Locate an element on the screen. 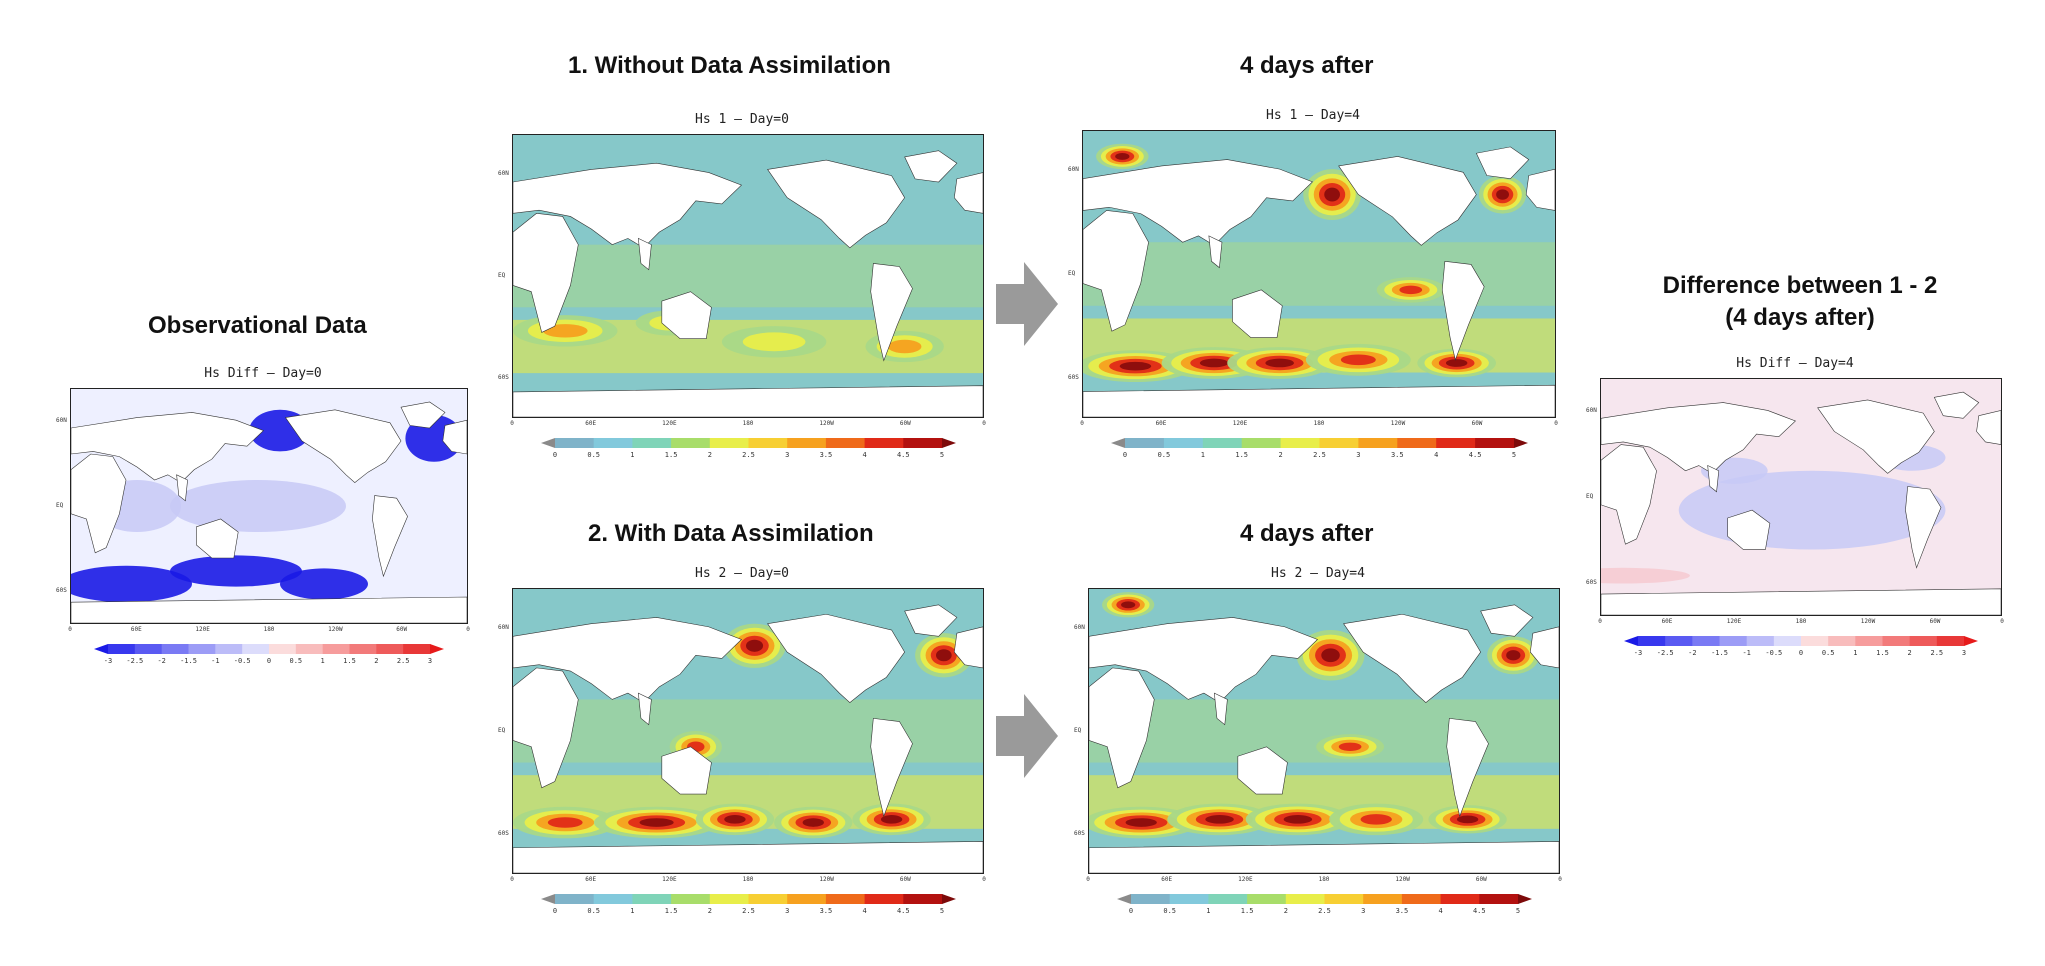 This screenshot has height=966, width=2045. colorbar-tick-label: 2.5 is located at coordinates (1319, 455).